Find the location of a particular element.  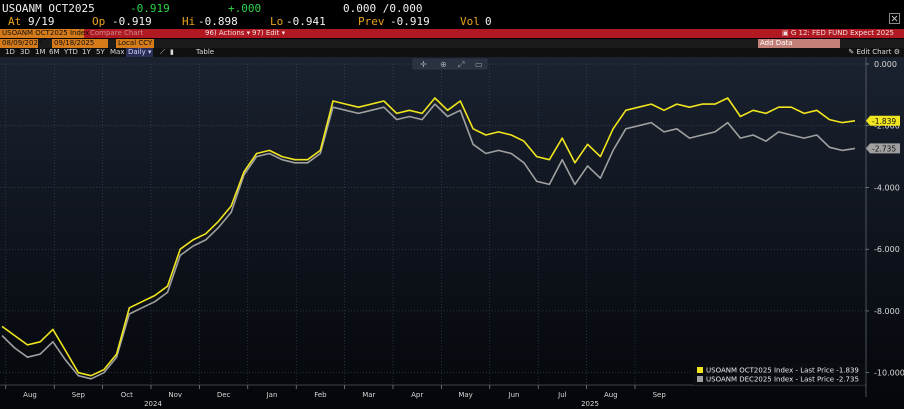

at-label: At is located at coordinates (15, 21).